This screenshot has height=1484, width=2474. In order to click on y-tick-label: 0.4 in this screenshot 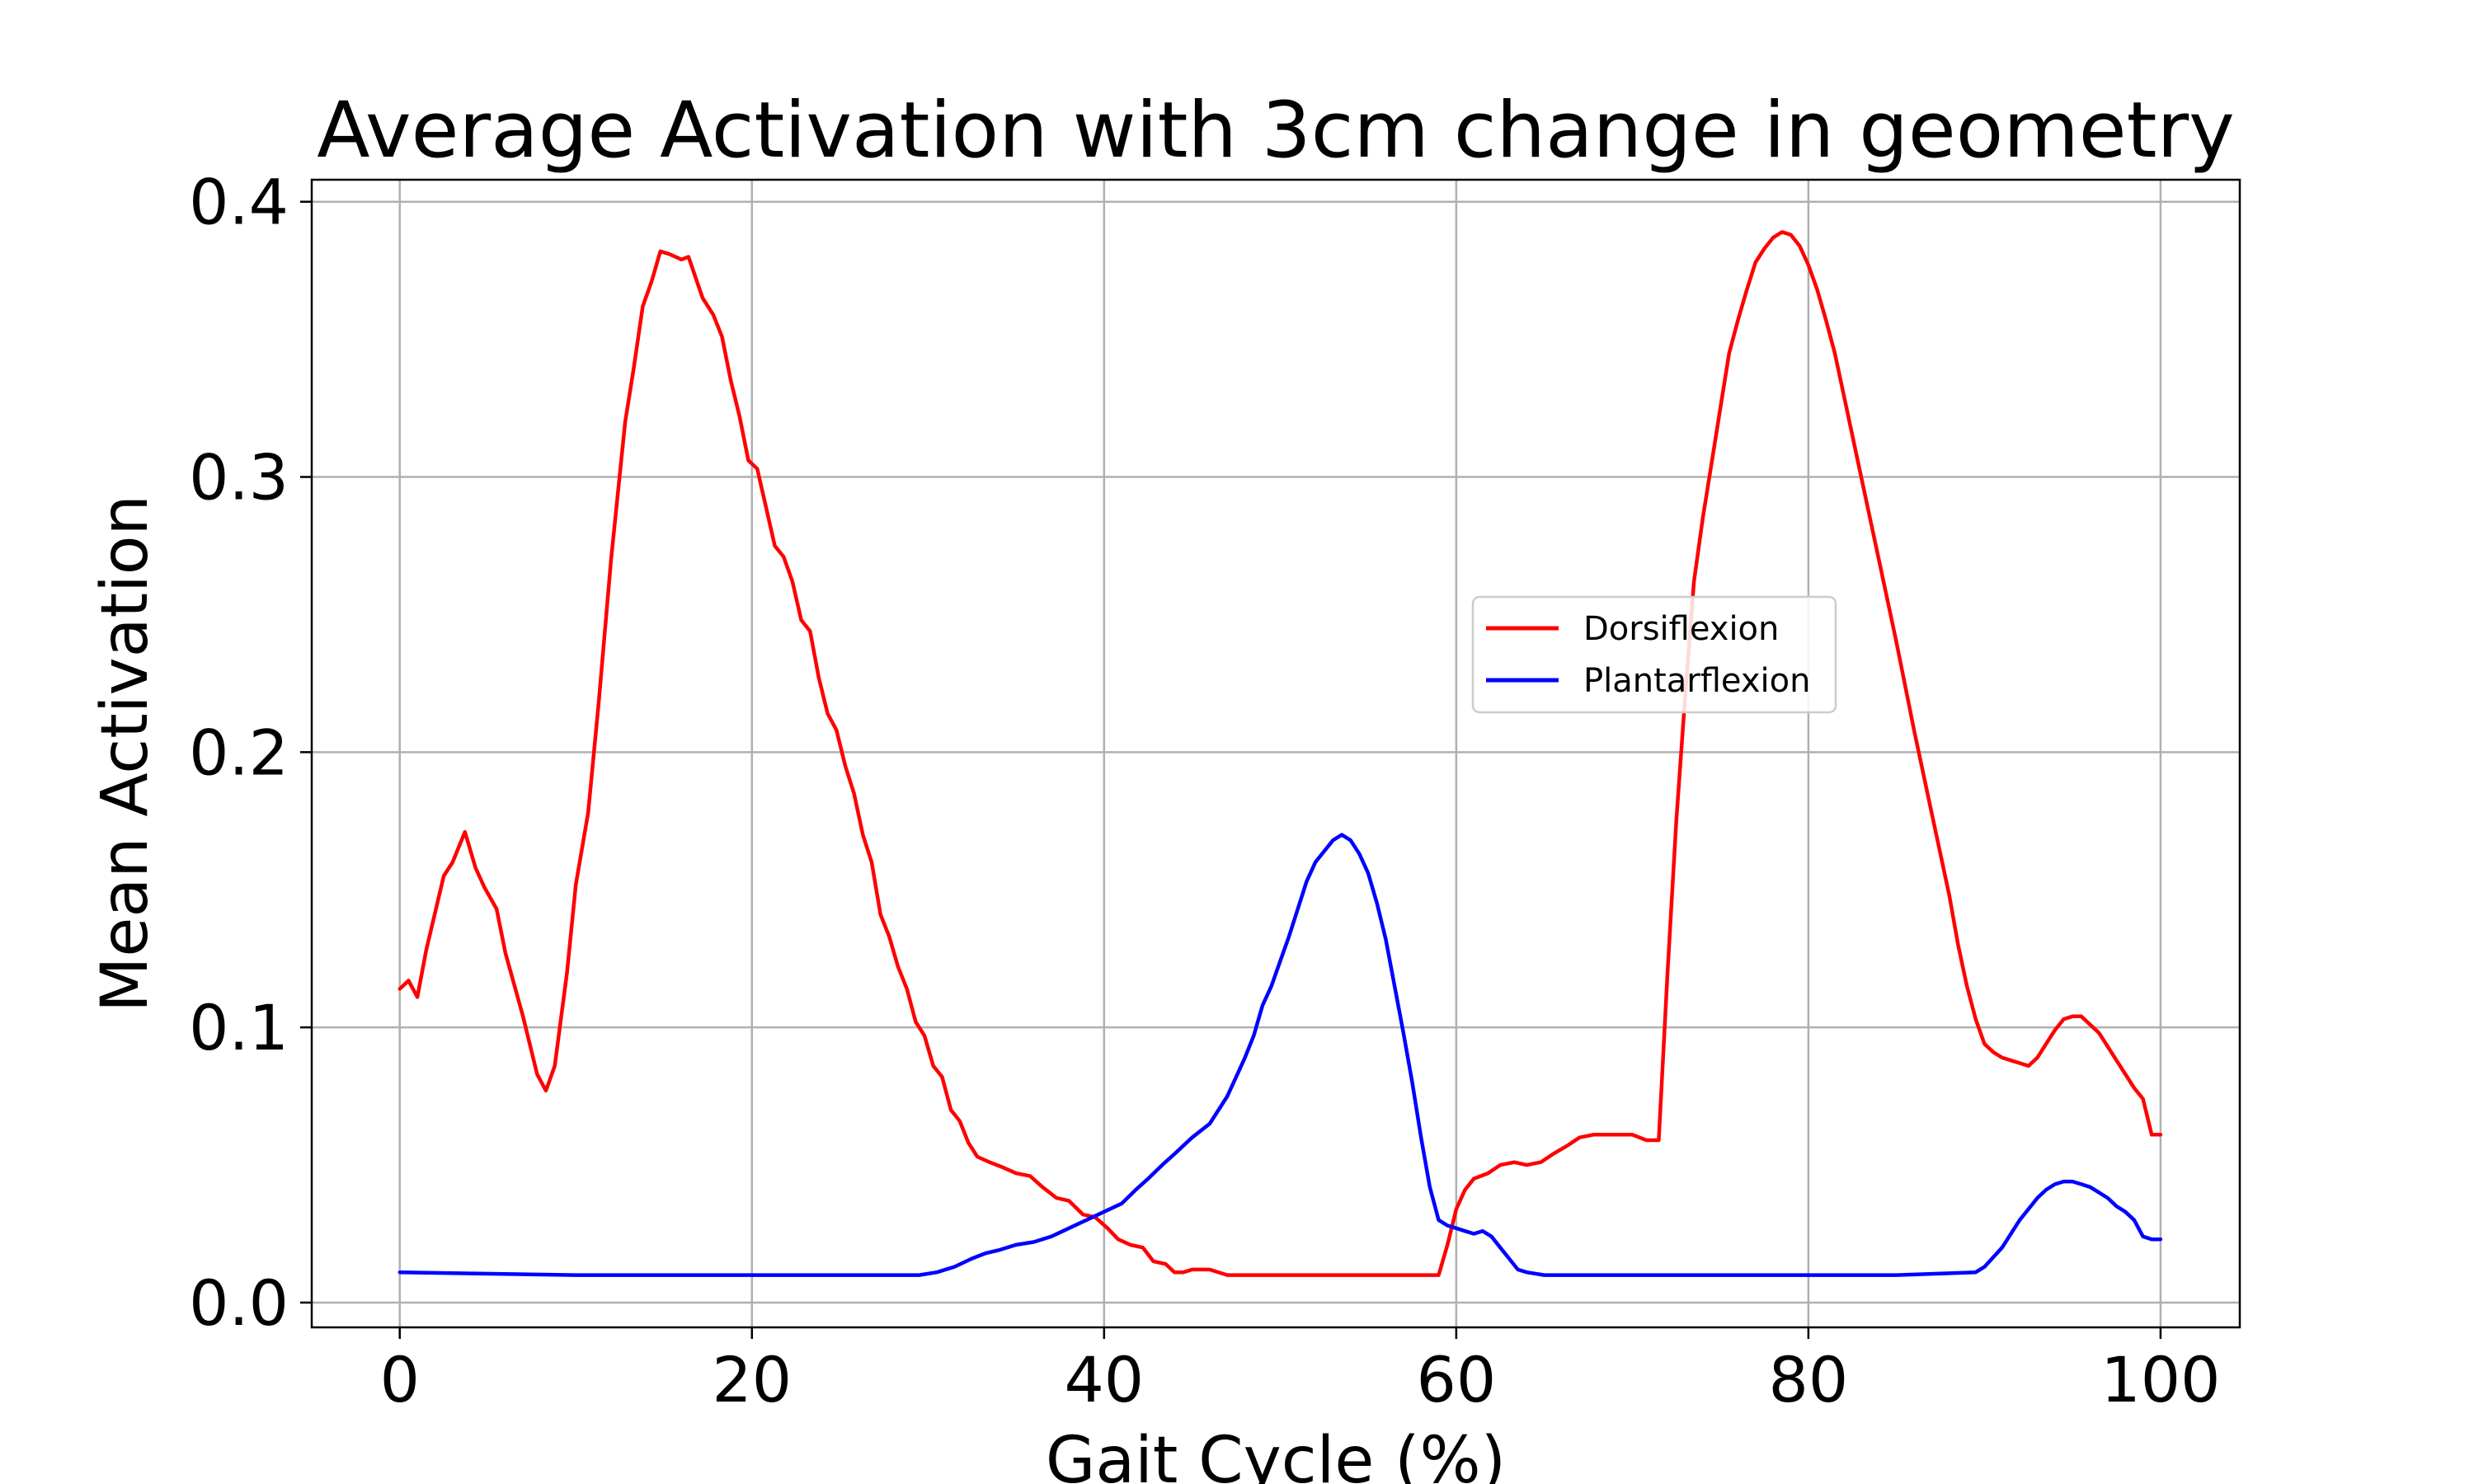, I will do `click(239, 202)`.